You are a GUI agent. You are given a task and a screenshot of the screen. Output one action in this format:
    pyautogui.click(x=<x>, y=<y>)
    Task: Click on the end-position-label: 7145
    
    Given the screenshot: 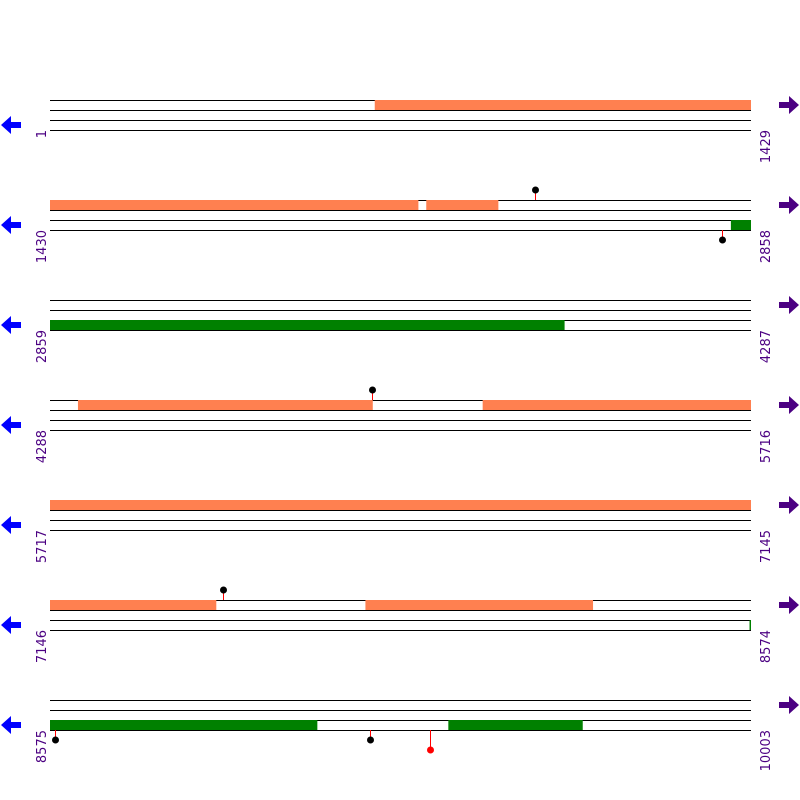 What is the action you would take?
    pyautogui.click(x=766, y=546)
    